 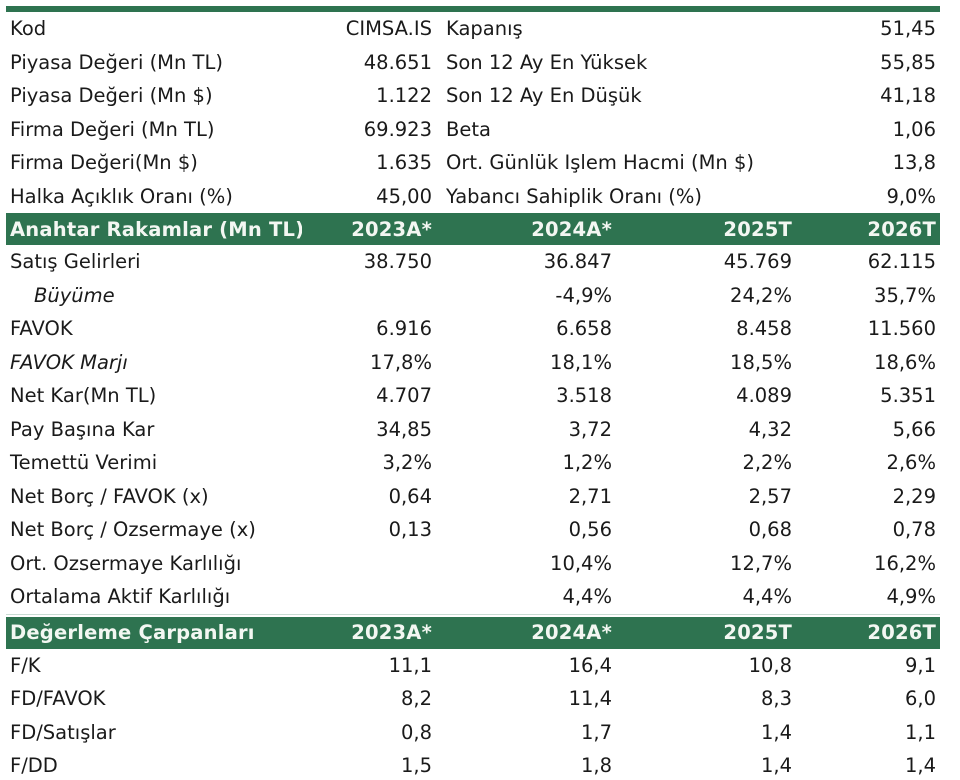 I want to click on info-value-2: 41,18, so click(x=908, y=96).